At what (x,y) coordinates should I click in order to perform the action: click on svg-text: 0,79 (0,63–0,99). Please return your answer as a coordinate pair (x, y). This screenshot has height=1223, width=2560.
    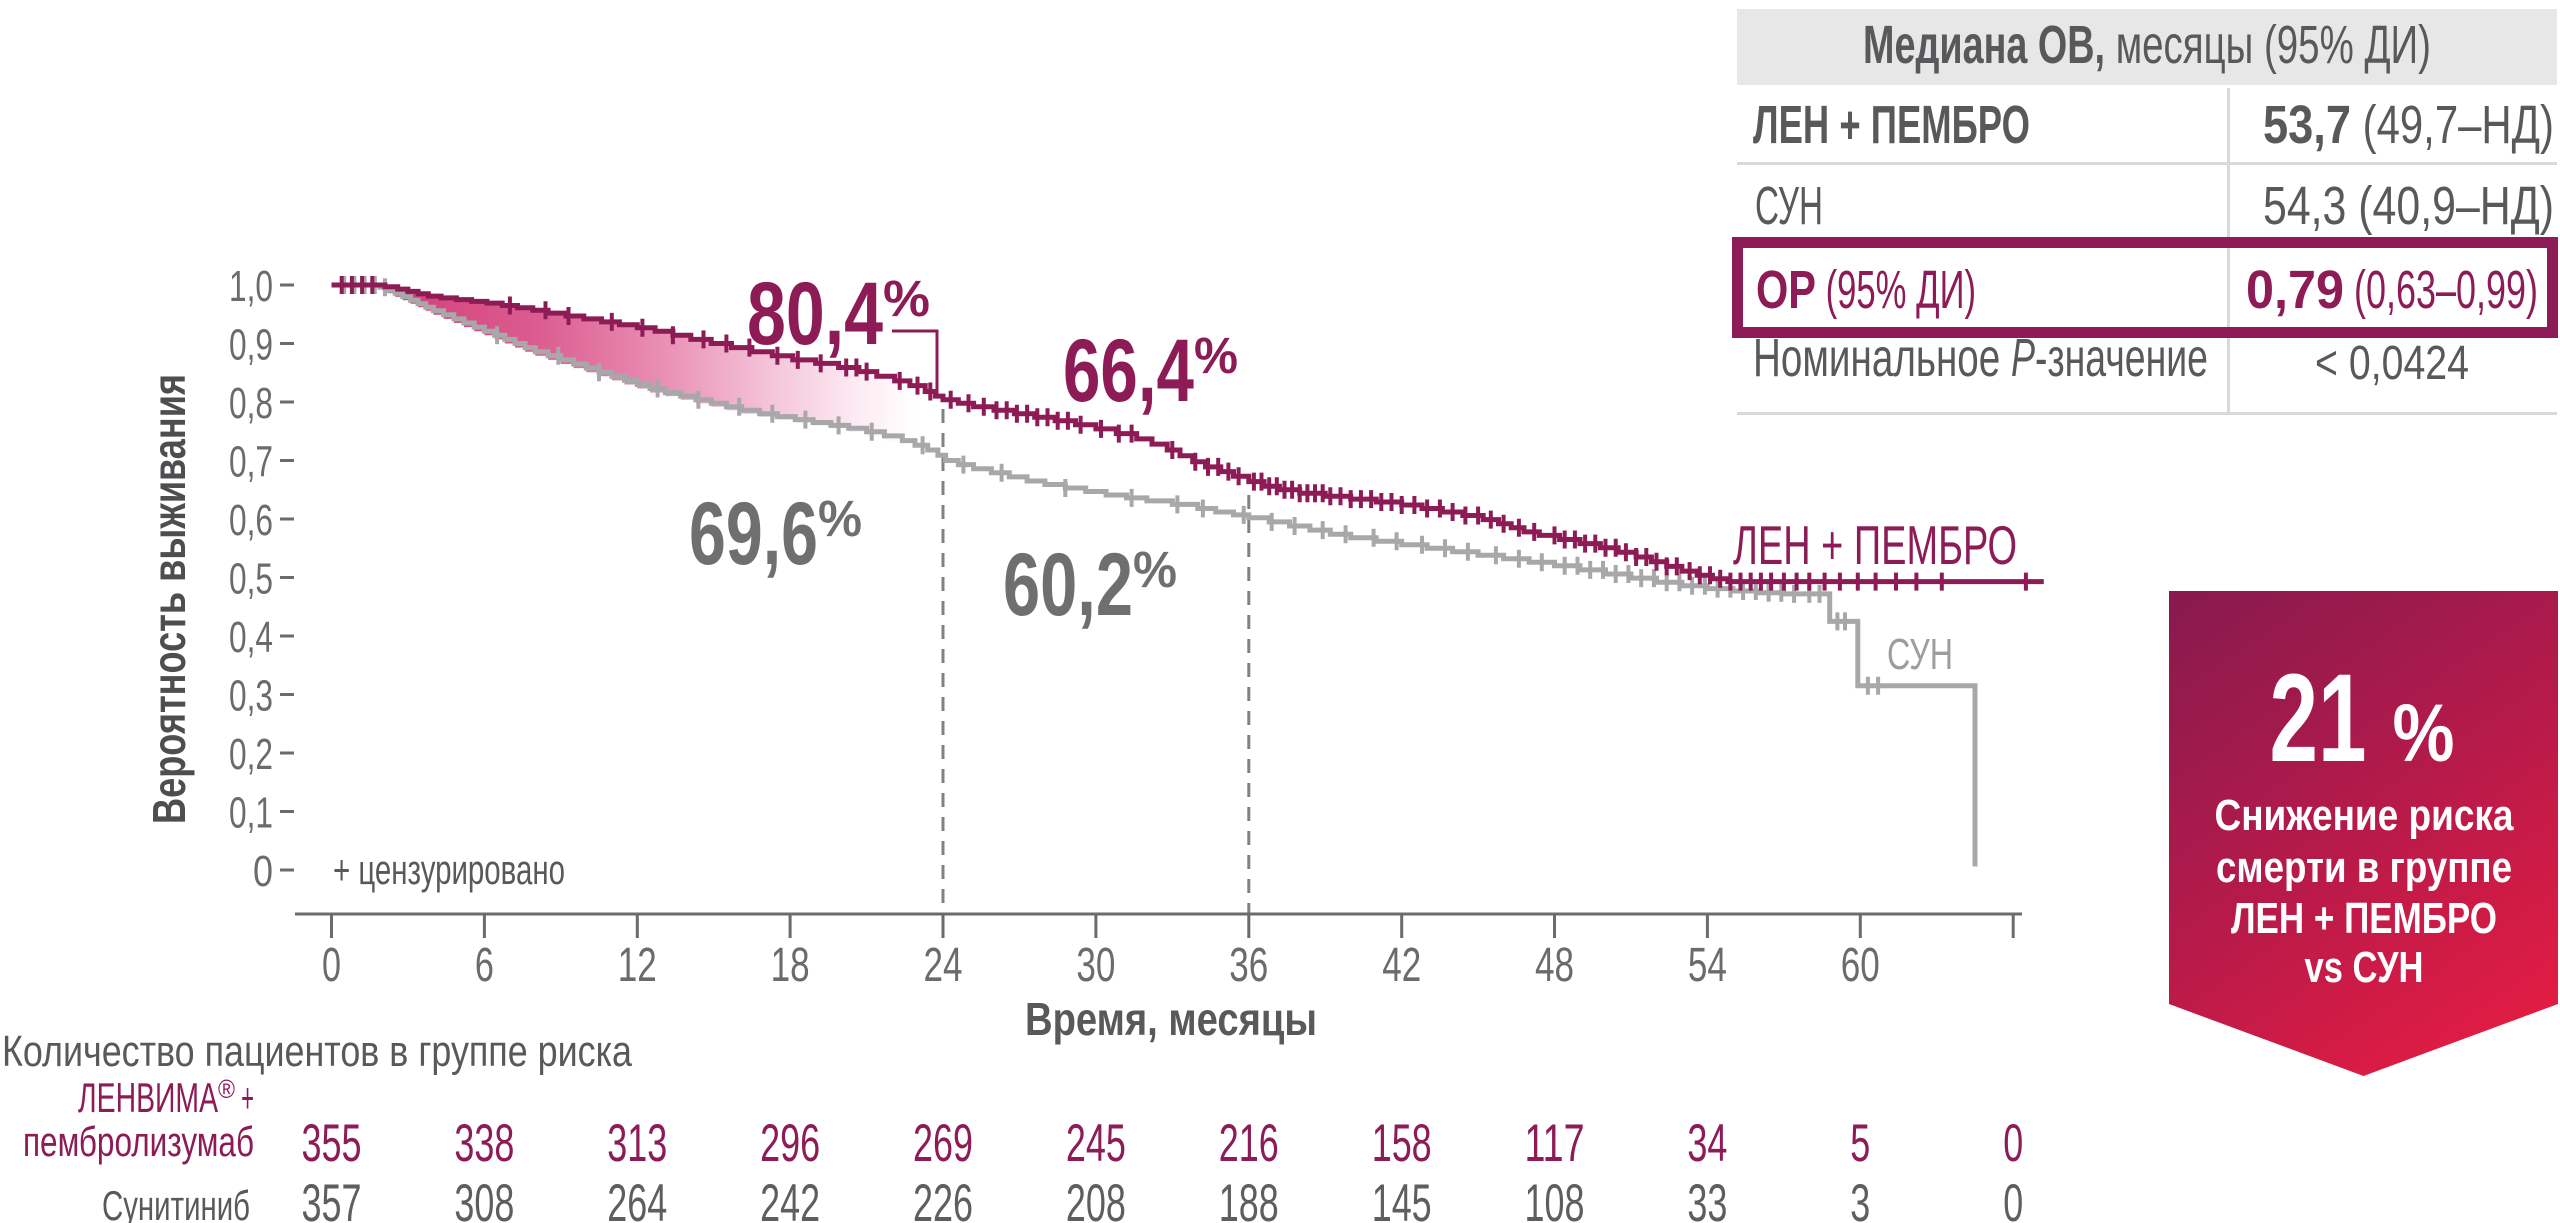
    Looking at the image, I should click on (2392, 290).